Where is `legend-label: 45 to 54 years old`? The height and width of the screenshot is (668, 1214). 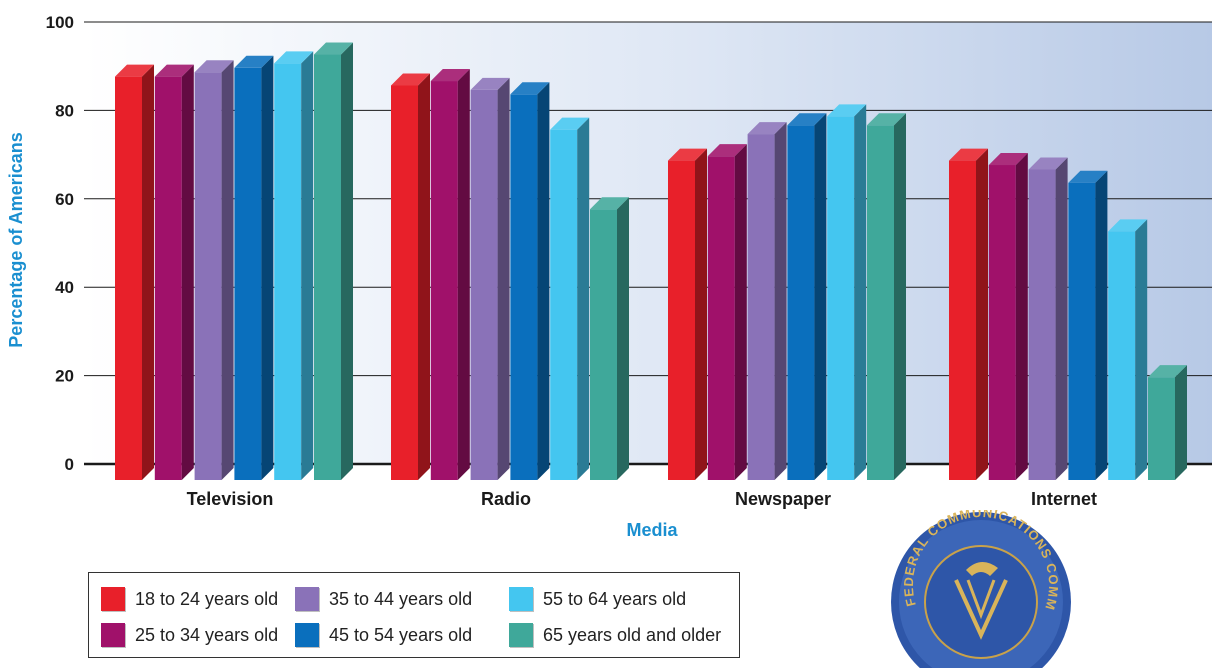
legend-label: 45 to 54 years old is located at coordinates (401, 634).